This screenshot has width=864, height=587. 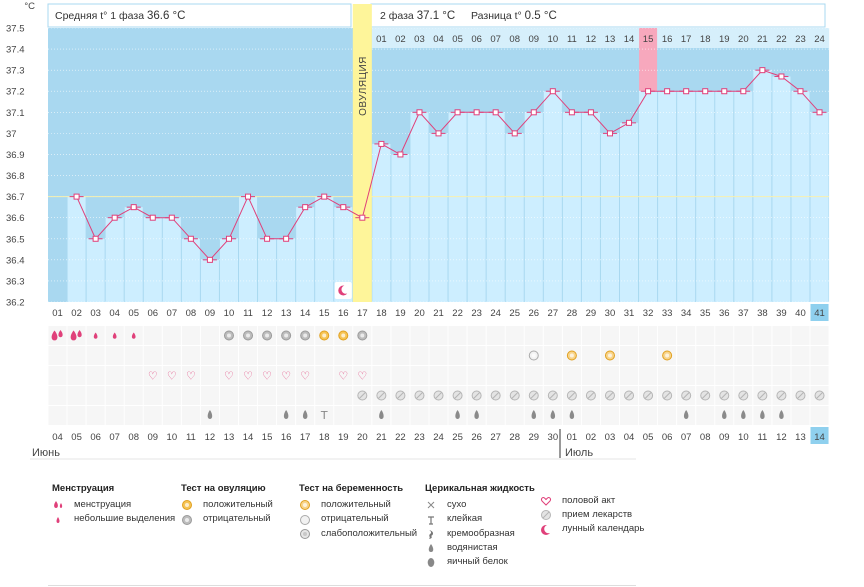 What do you see at coordinates (481, 533) in the screenshot?
I see `legend-label: кремообразная` at bounding box center [481, 533].